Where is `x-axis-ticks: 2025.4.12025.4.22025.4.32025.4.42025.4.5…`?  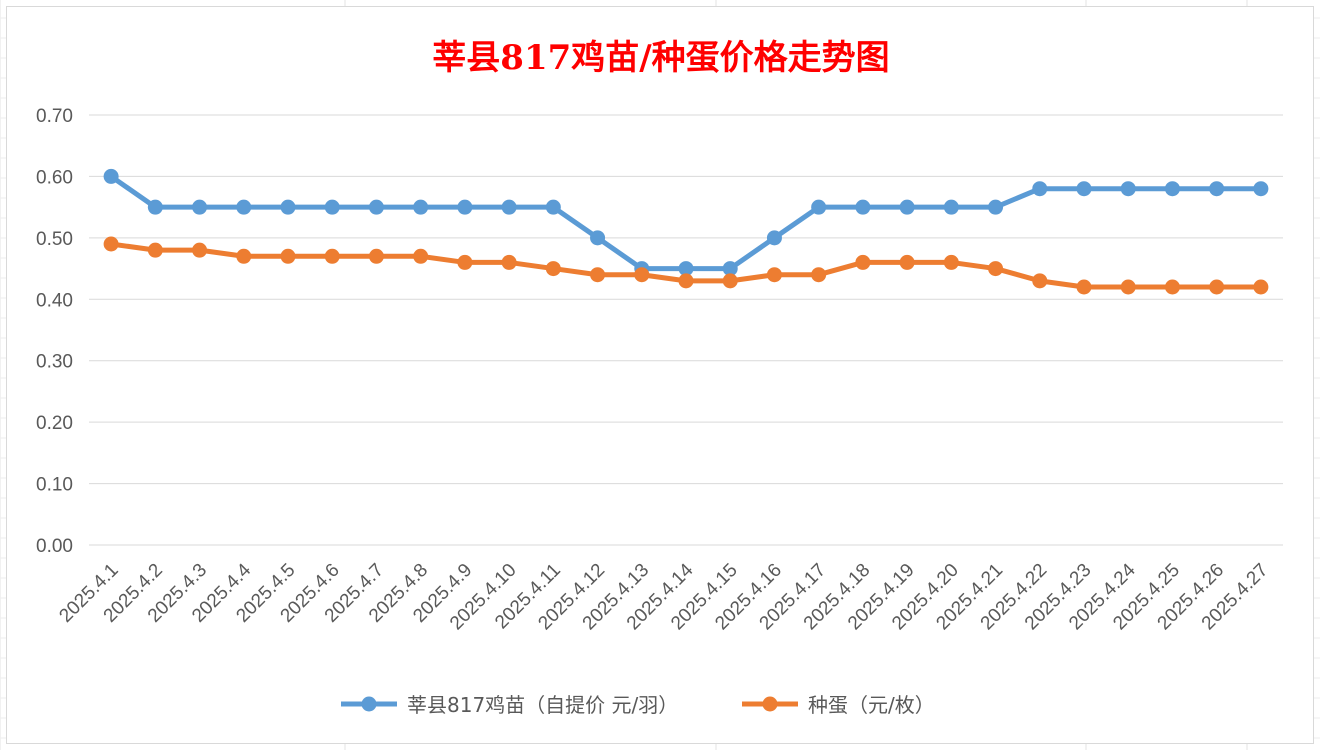 x-axis-ticks: 2025.4.12025.4.22025.4.32025.4.42025.4.5… is located at coordinates (663, 596).